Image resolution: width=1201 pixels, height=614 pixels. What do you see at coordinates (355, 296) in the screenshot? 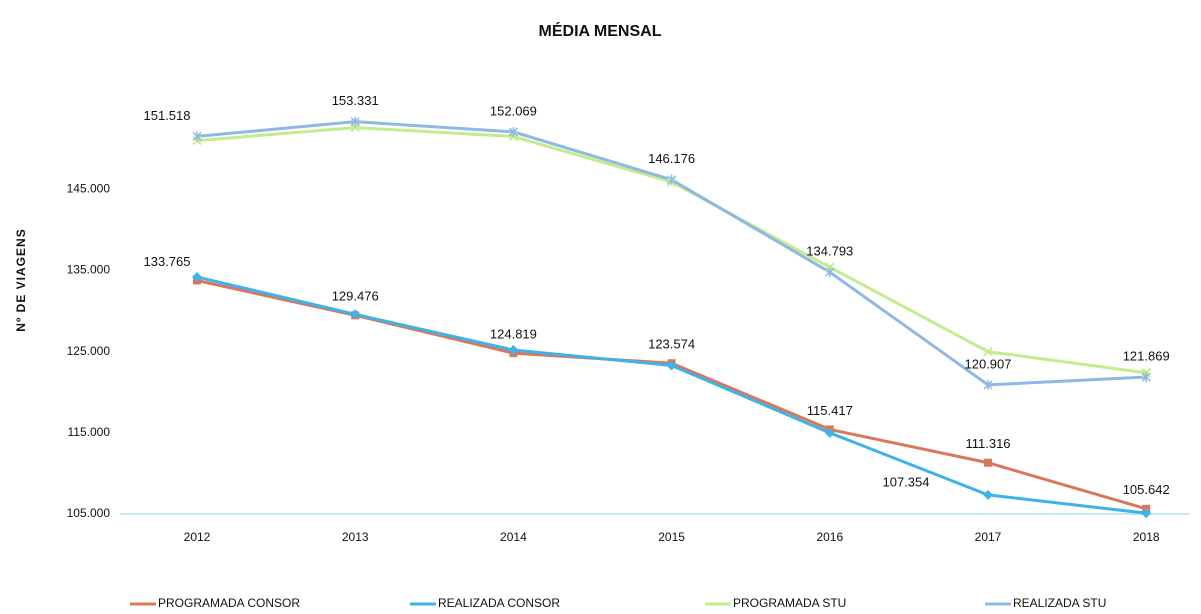
I see `data-label: 129.476` at bounding box center [355, 296].